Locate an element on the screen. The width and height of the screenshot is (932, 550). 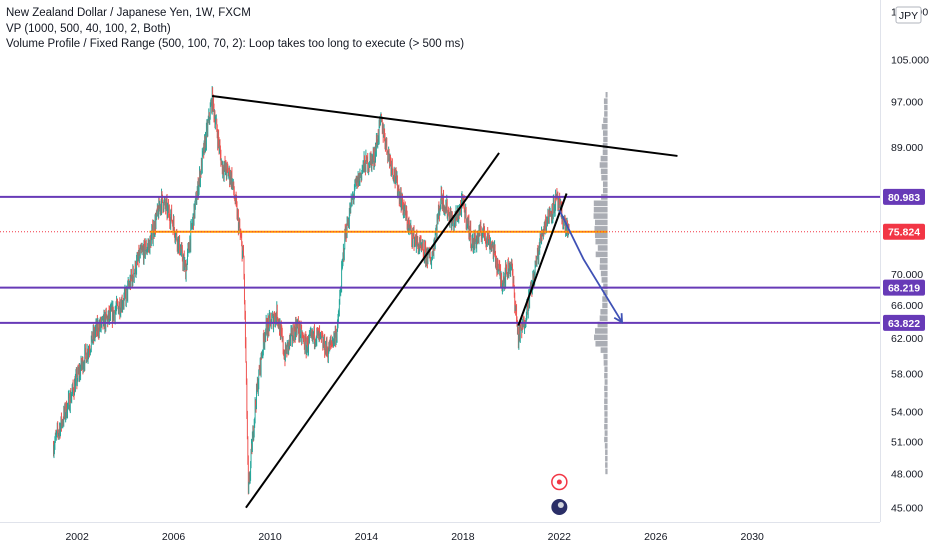
price-tick-label: 58.000 is located at coordinates (907, 374).